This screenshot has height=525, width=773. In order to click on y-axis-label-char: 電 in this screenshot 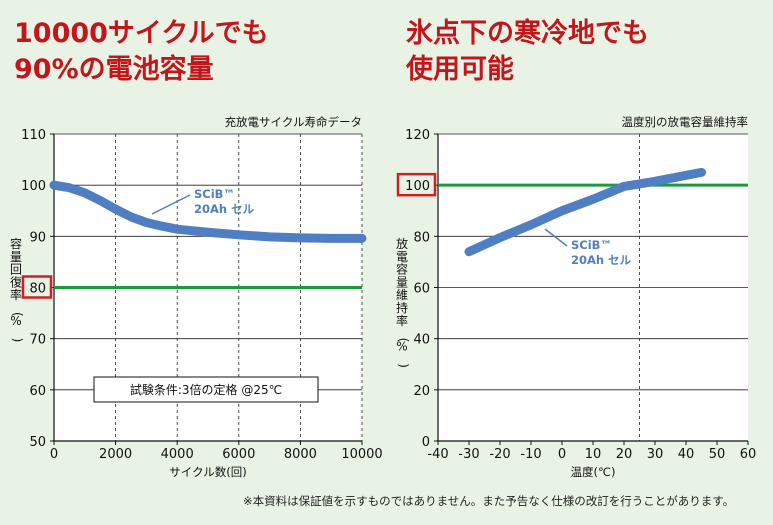, I will do `click(402, 257)`.